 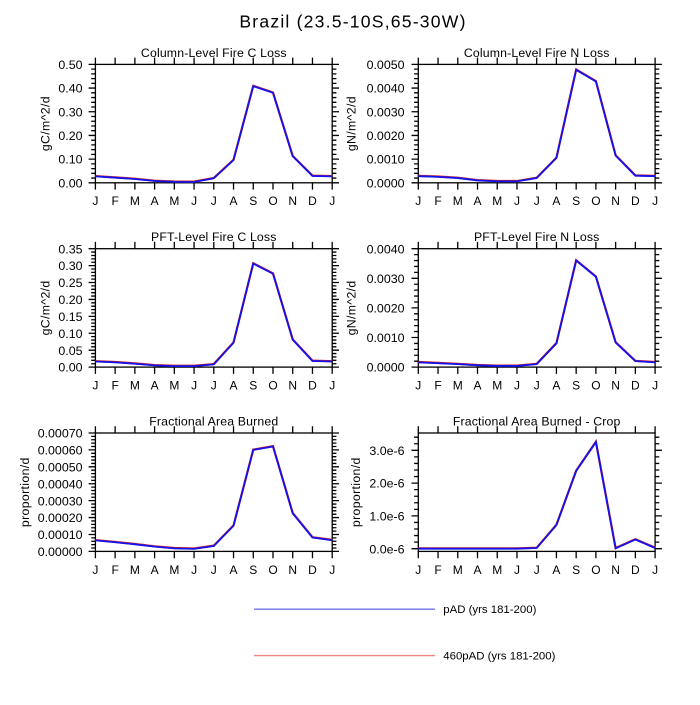 What do you see at coordinates (60, 467) in the screenshot?
I see `svg-text: 0.00050` at bounding box center [60, 467].